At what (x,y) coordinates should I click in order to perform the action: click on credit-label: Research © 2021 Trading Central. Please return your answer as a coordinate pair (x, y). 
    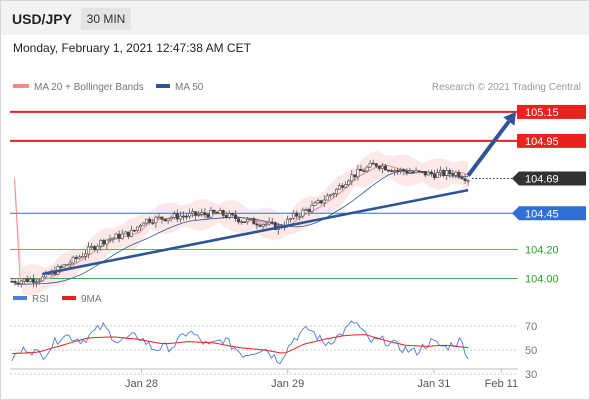
    Looking at the image, I should click on (506, 87).